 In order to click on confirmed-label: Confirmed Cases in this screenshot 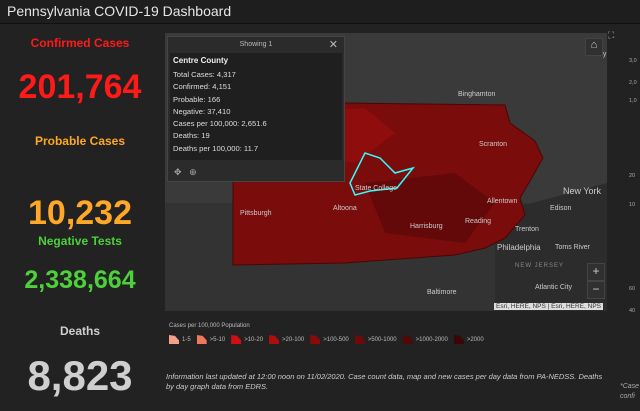, I will do `click(80, 43)`.